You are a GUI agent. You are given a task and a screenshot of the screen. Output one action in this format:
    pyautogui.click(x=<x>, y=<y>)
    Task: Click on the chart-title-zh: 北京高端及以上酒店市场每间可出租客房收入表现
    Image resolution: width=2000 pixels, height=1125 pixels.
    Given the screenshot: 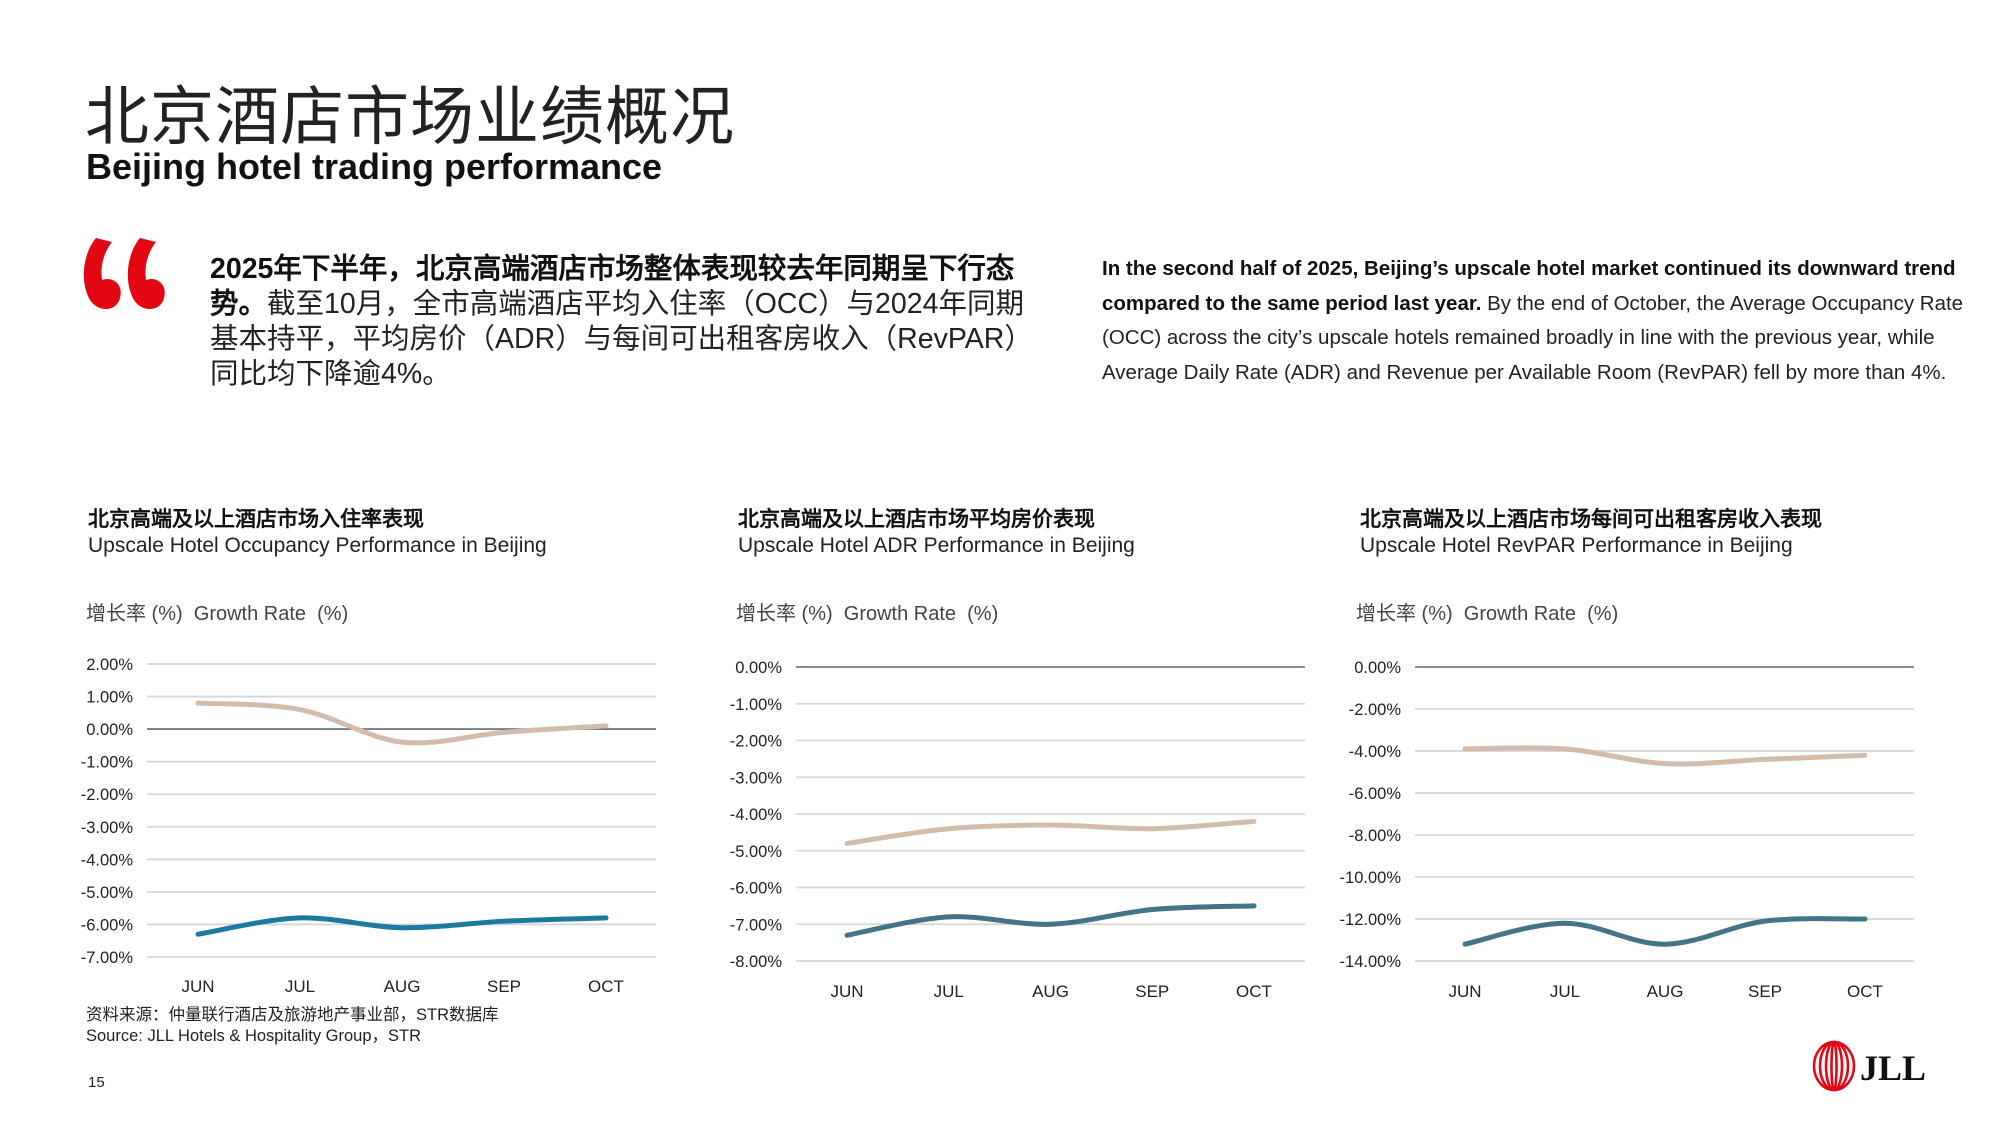 What is the action you would take?
    pyautogui.click(x=1591, y=519)
    